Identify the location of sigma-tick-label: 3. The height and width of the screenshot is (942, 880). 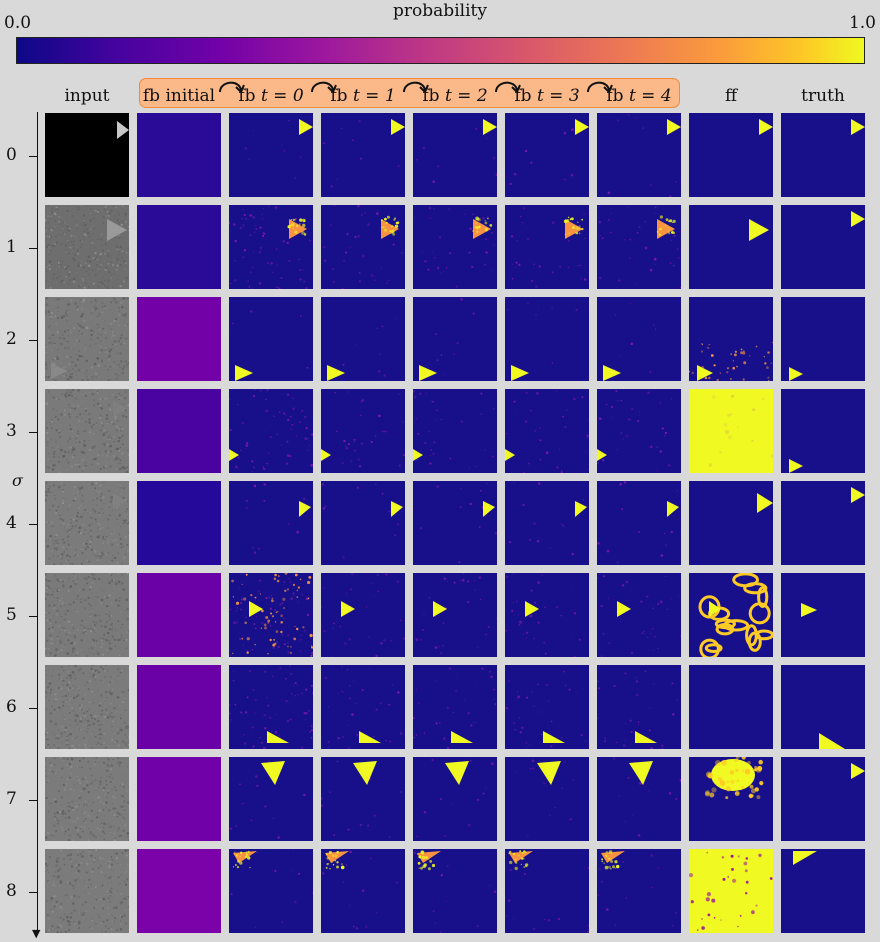
(11, 431).